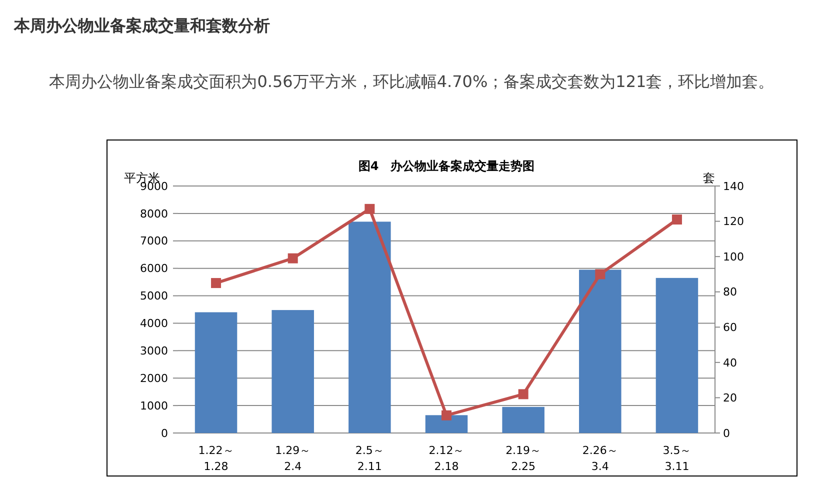 This screenshot has height=486, width=816. What do you see at coordinates (154, 323) in the screenshot?
I see `y-tick-label: 4000` at bounding box center [154, 323].